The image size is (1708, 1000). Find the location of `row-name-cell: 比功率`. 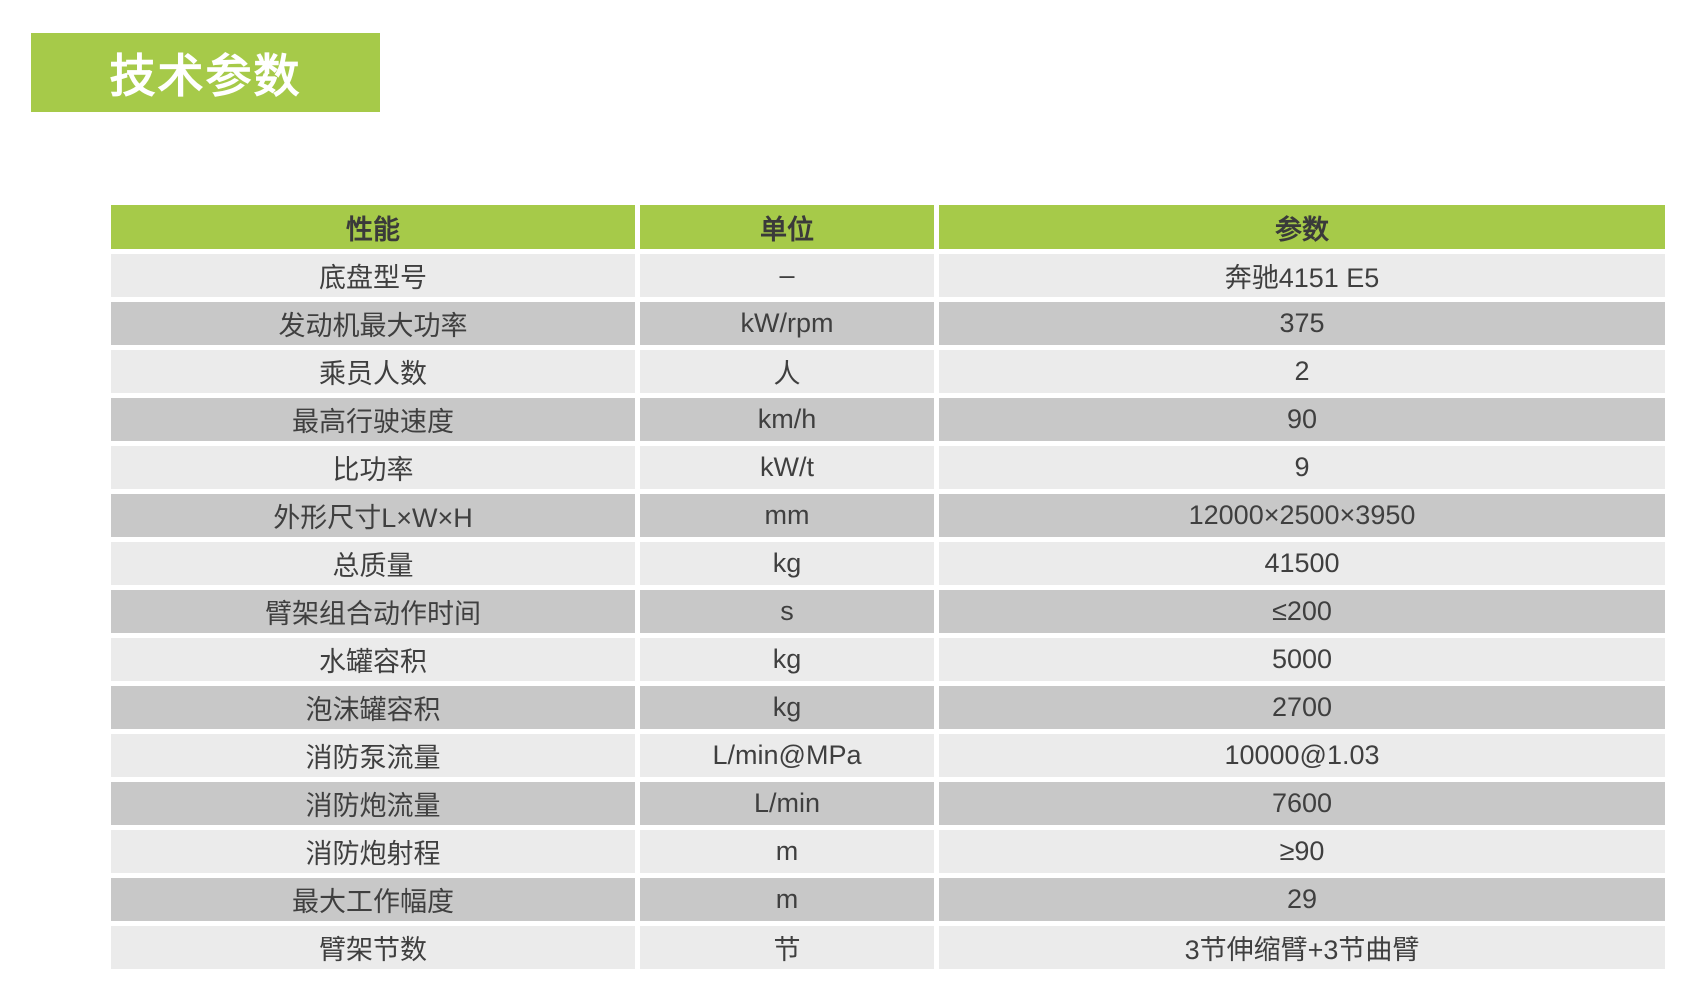

row-name-cell: 比功率 is located at coordinates (373, 467).